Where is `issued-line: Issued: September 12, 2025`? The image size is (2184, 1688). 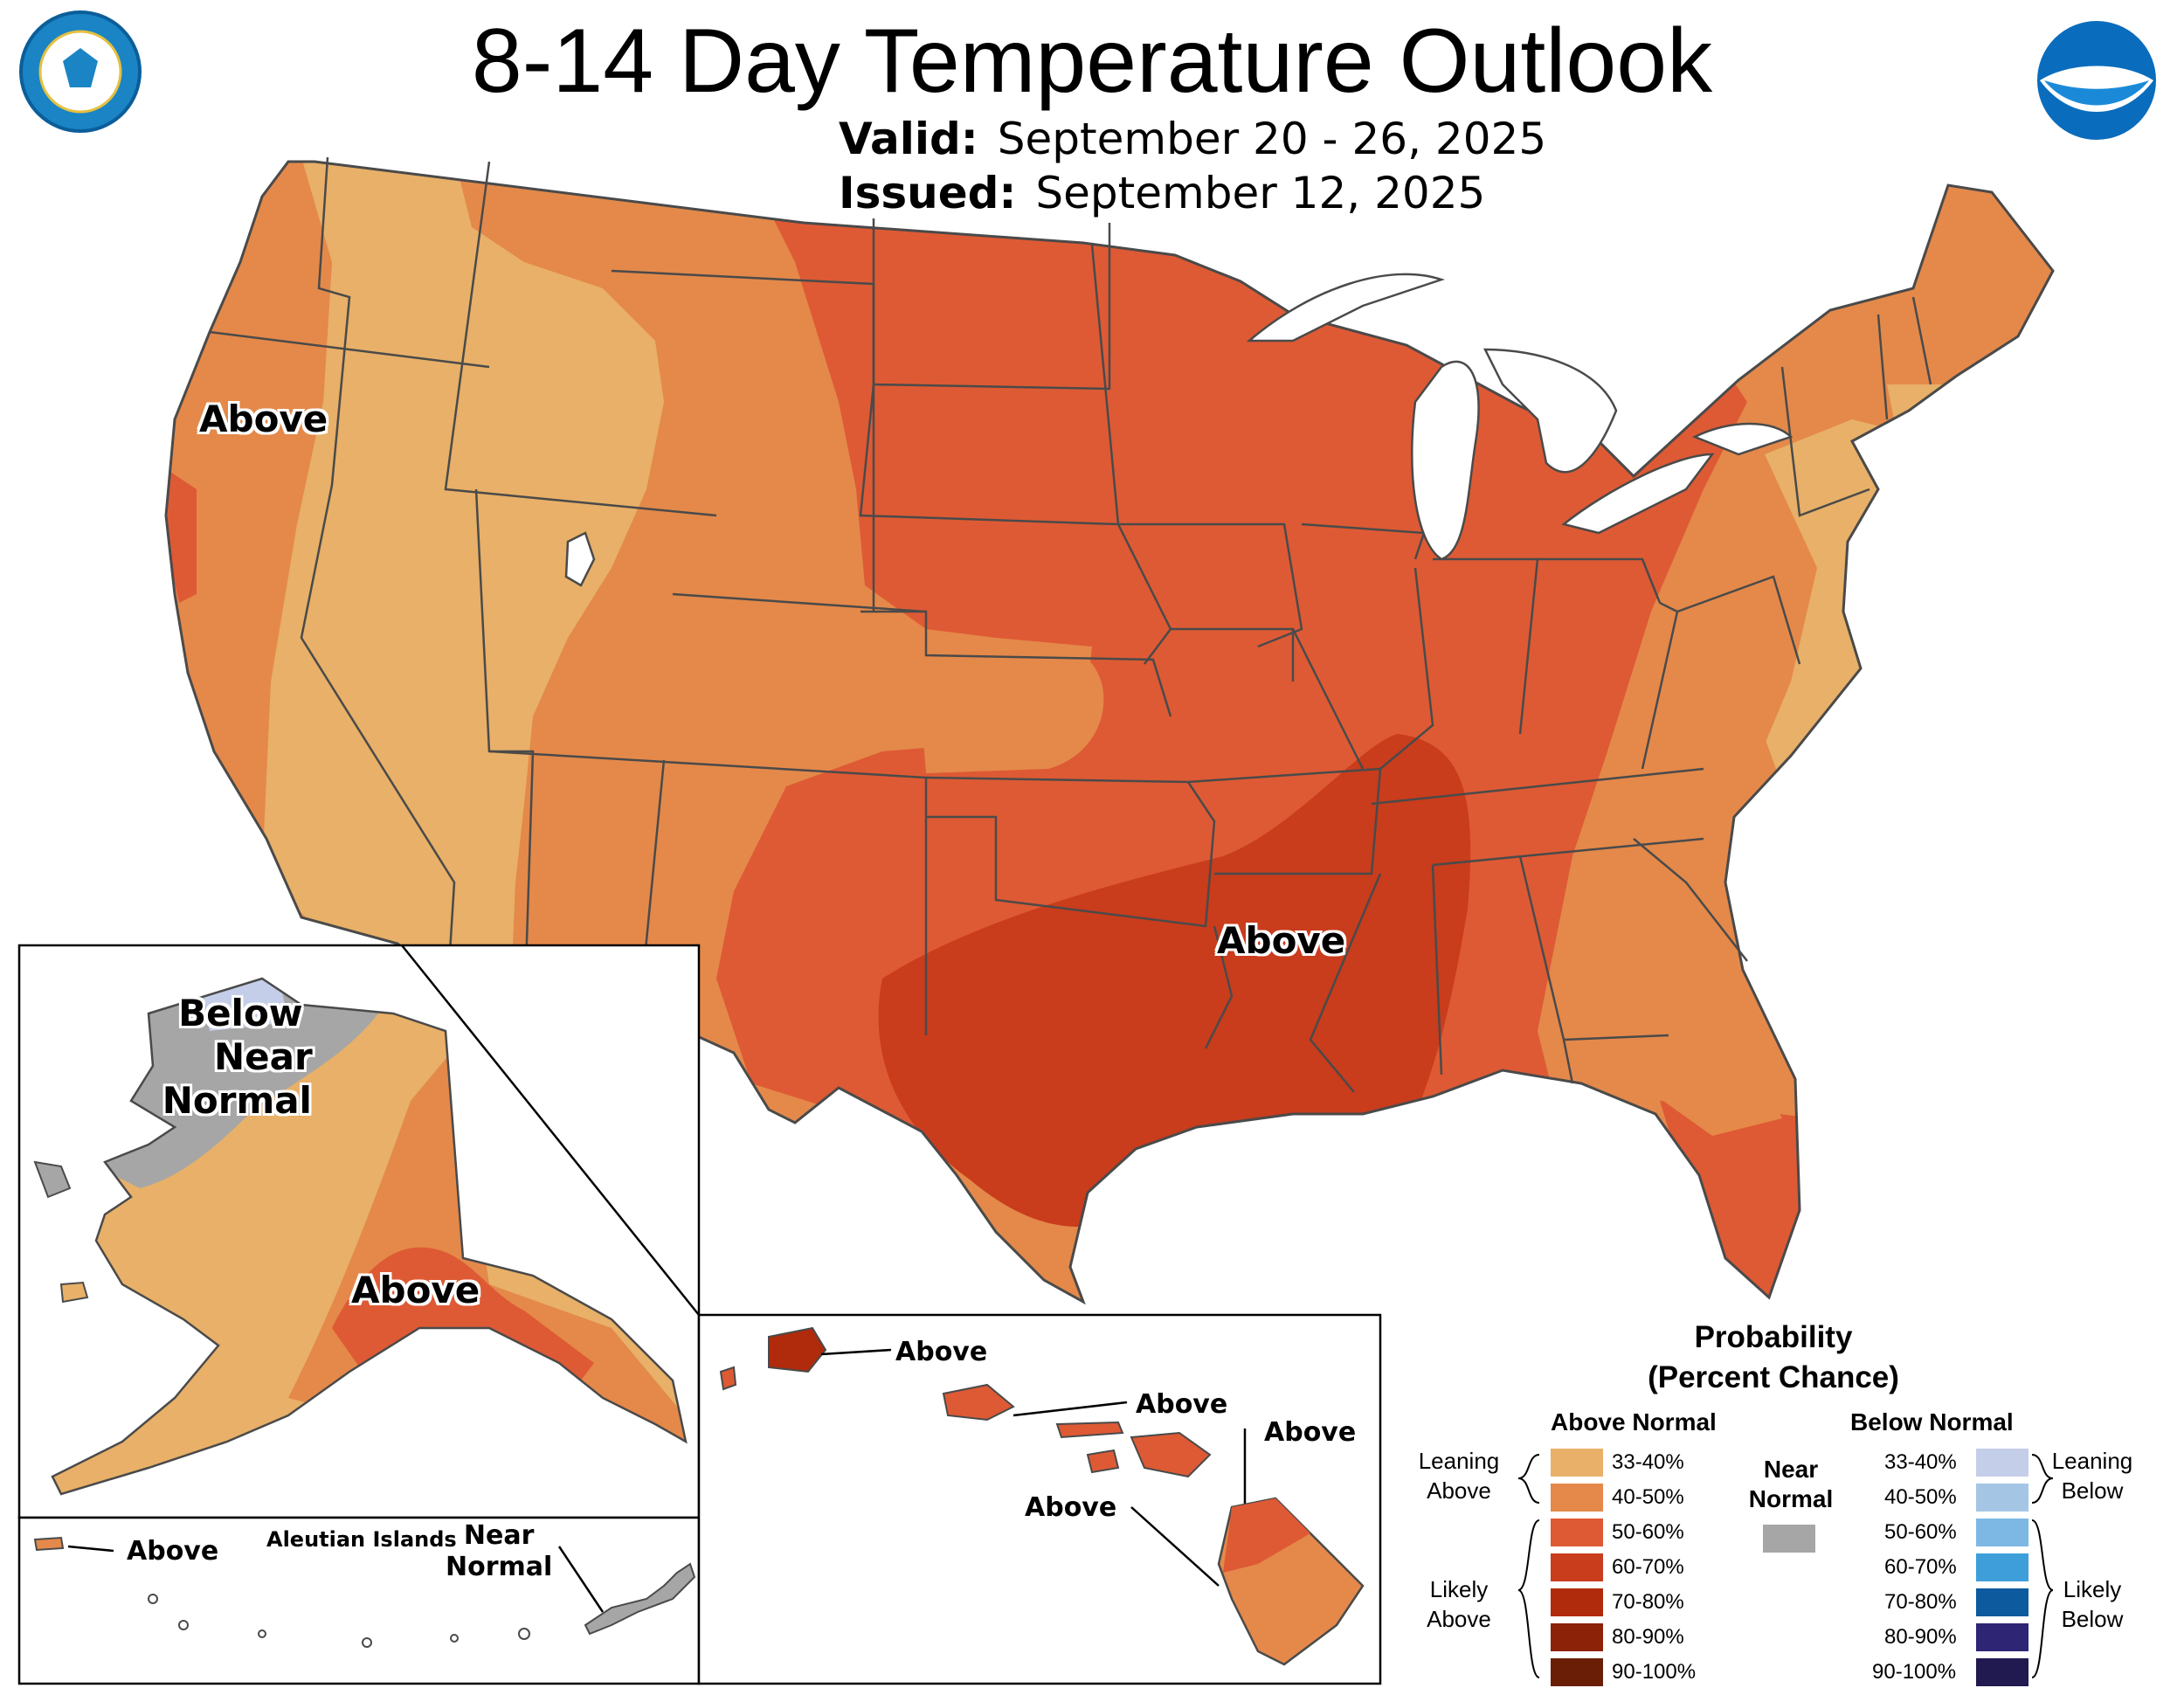
issued-line: Issued: September 12, 2025 is located at coordinates (1162, 193).